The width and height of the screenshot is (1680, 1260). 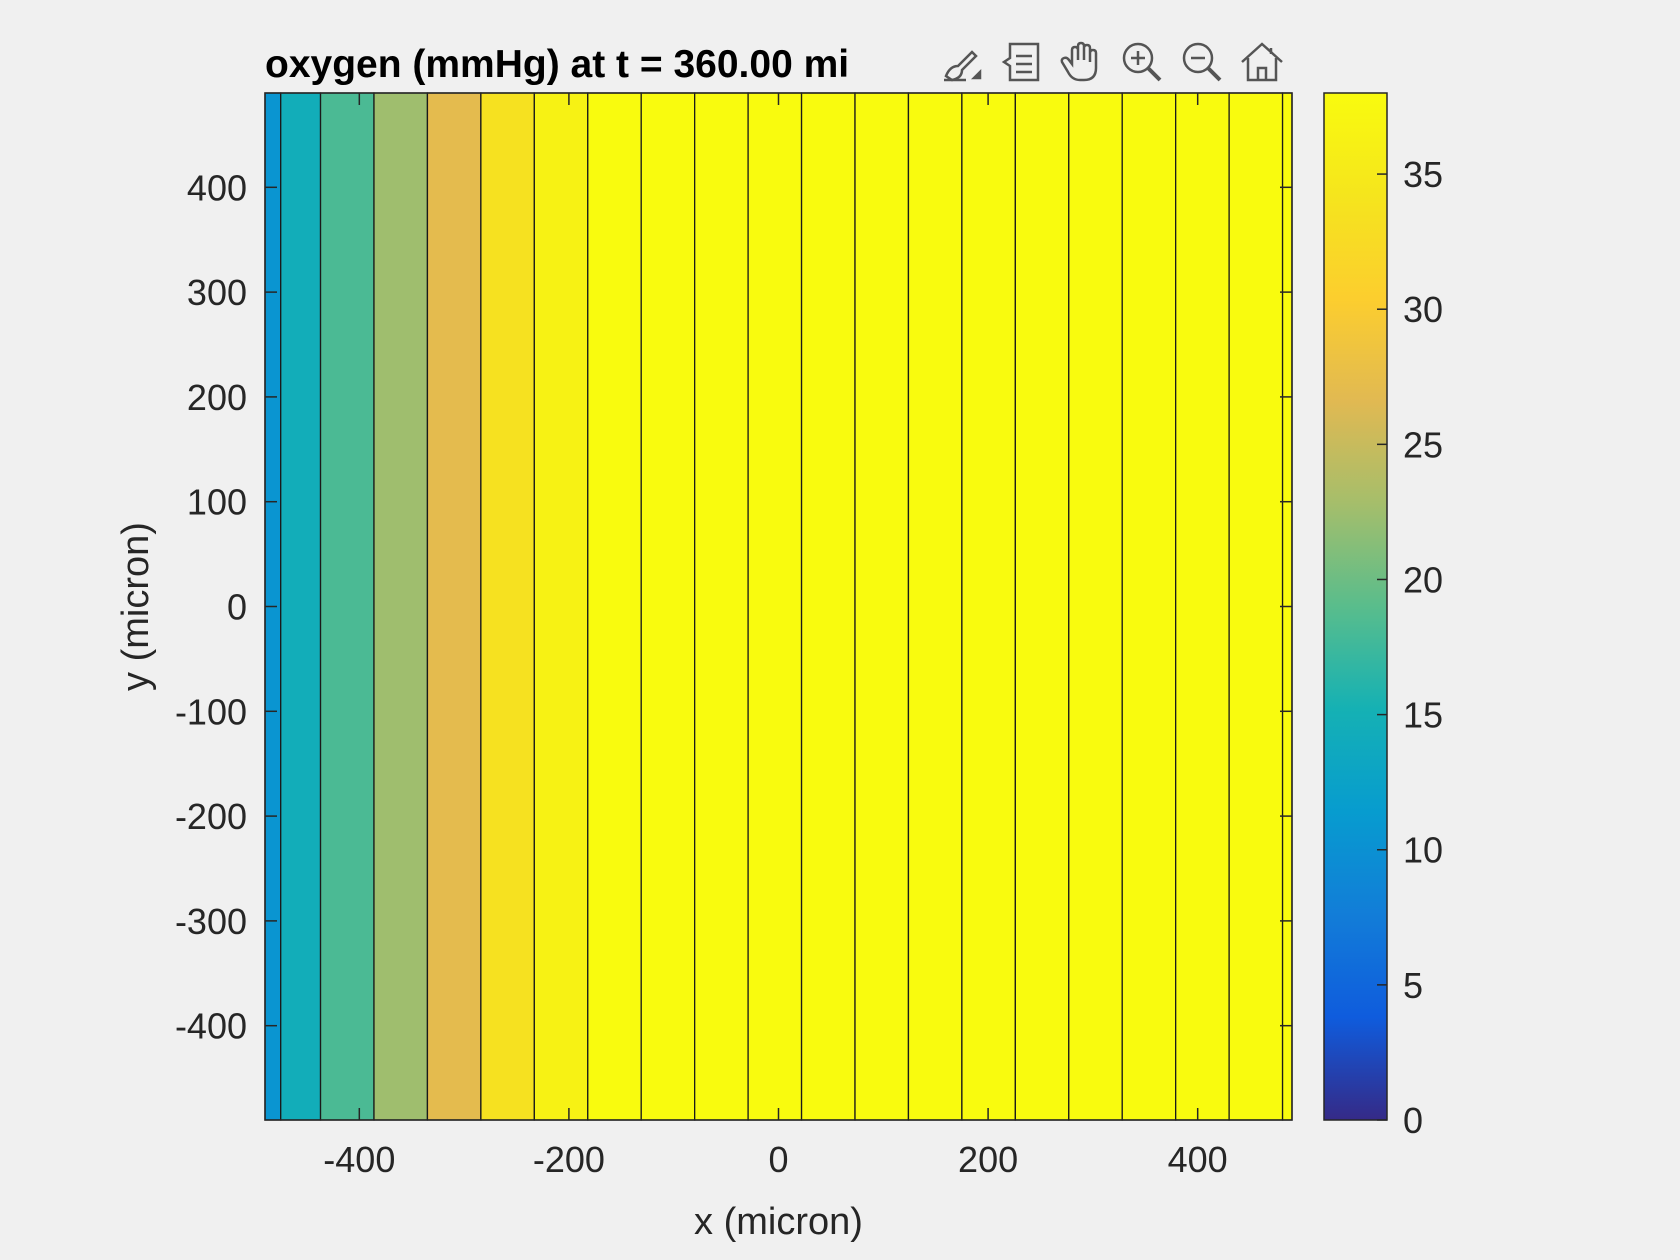 I want to click on y-tick-label: -400, so click(x=211, y=1026).